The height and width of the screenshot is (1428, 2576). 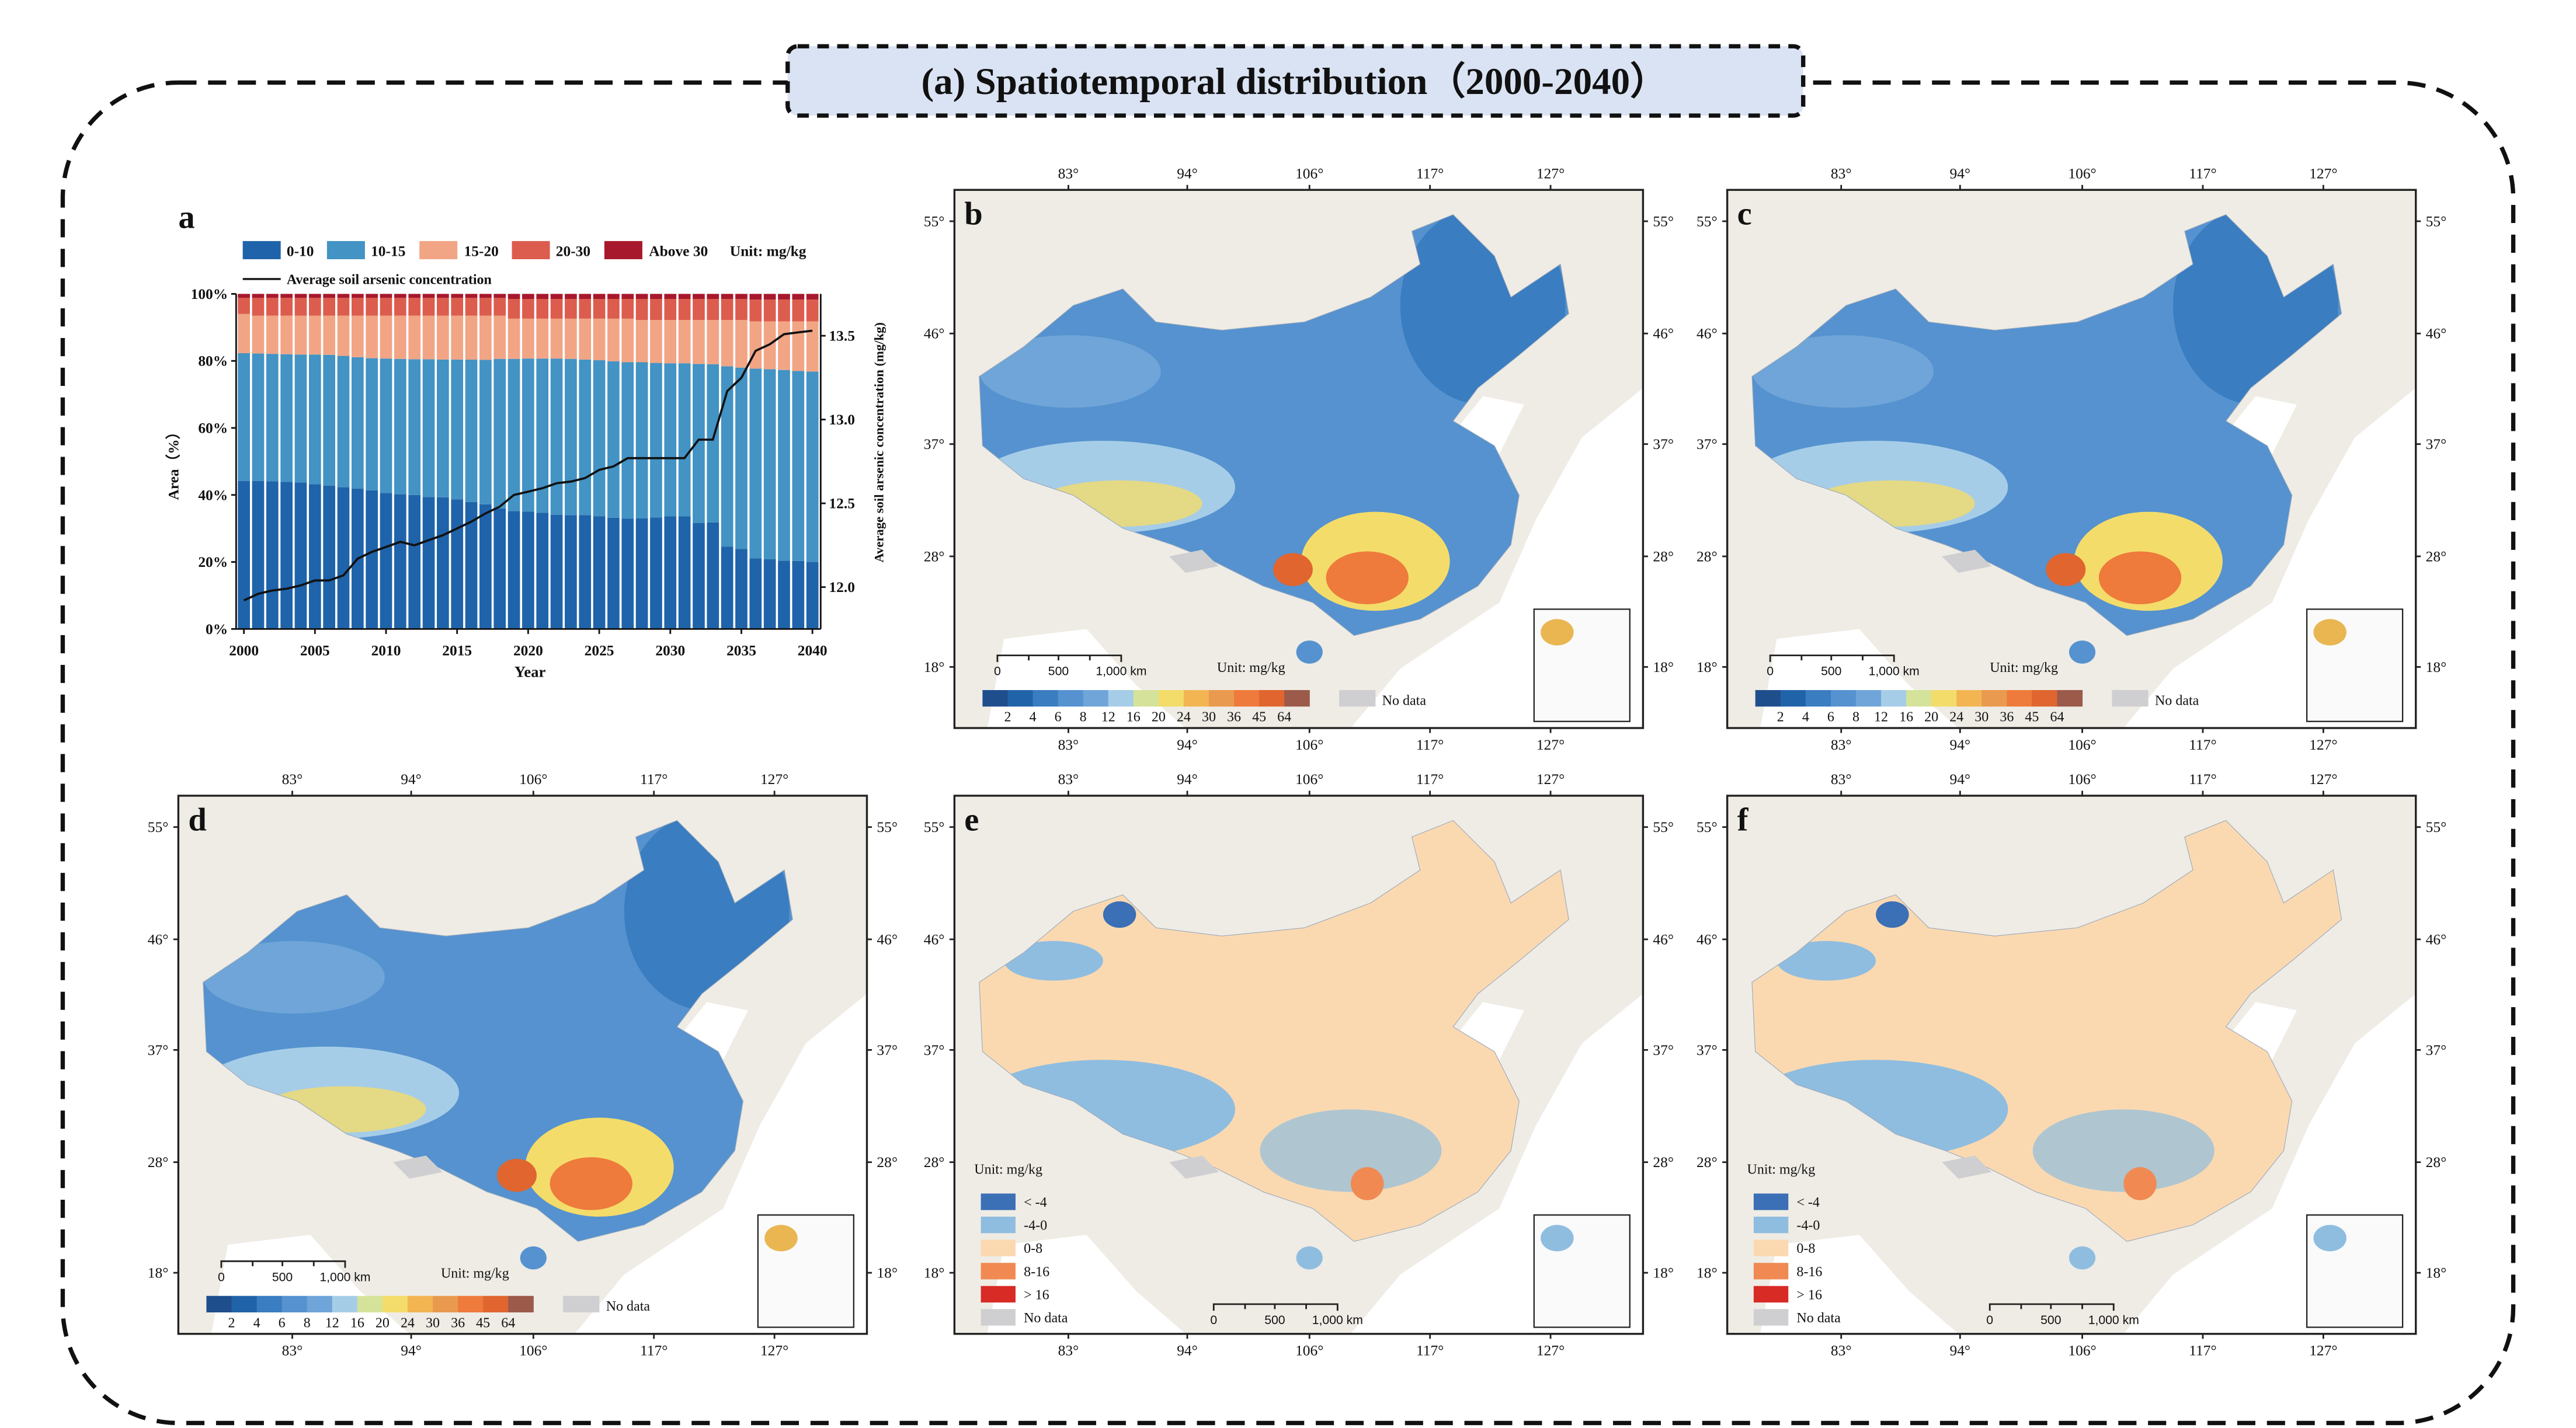 What do you see at coordinates (670, 296) in the screenshot?
I see `bar-segment-above-30-2030` at bounding box center [670, 296].